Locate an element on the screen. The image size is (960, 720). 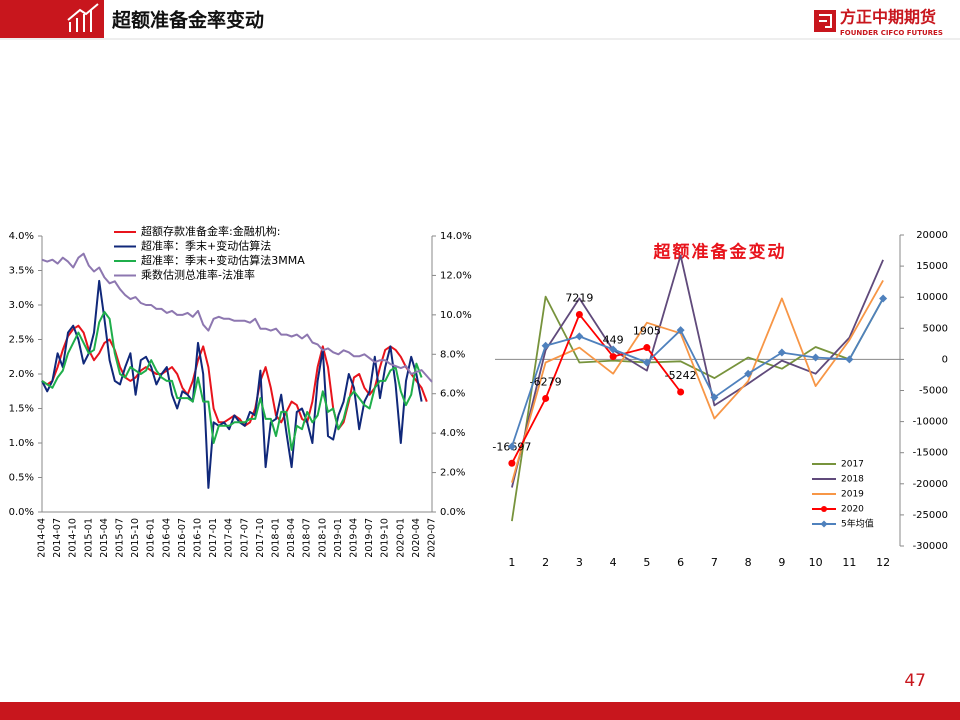
y-tick-label: 0 is located at coordinates (945, 359).